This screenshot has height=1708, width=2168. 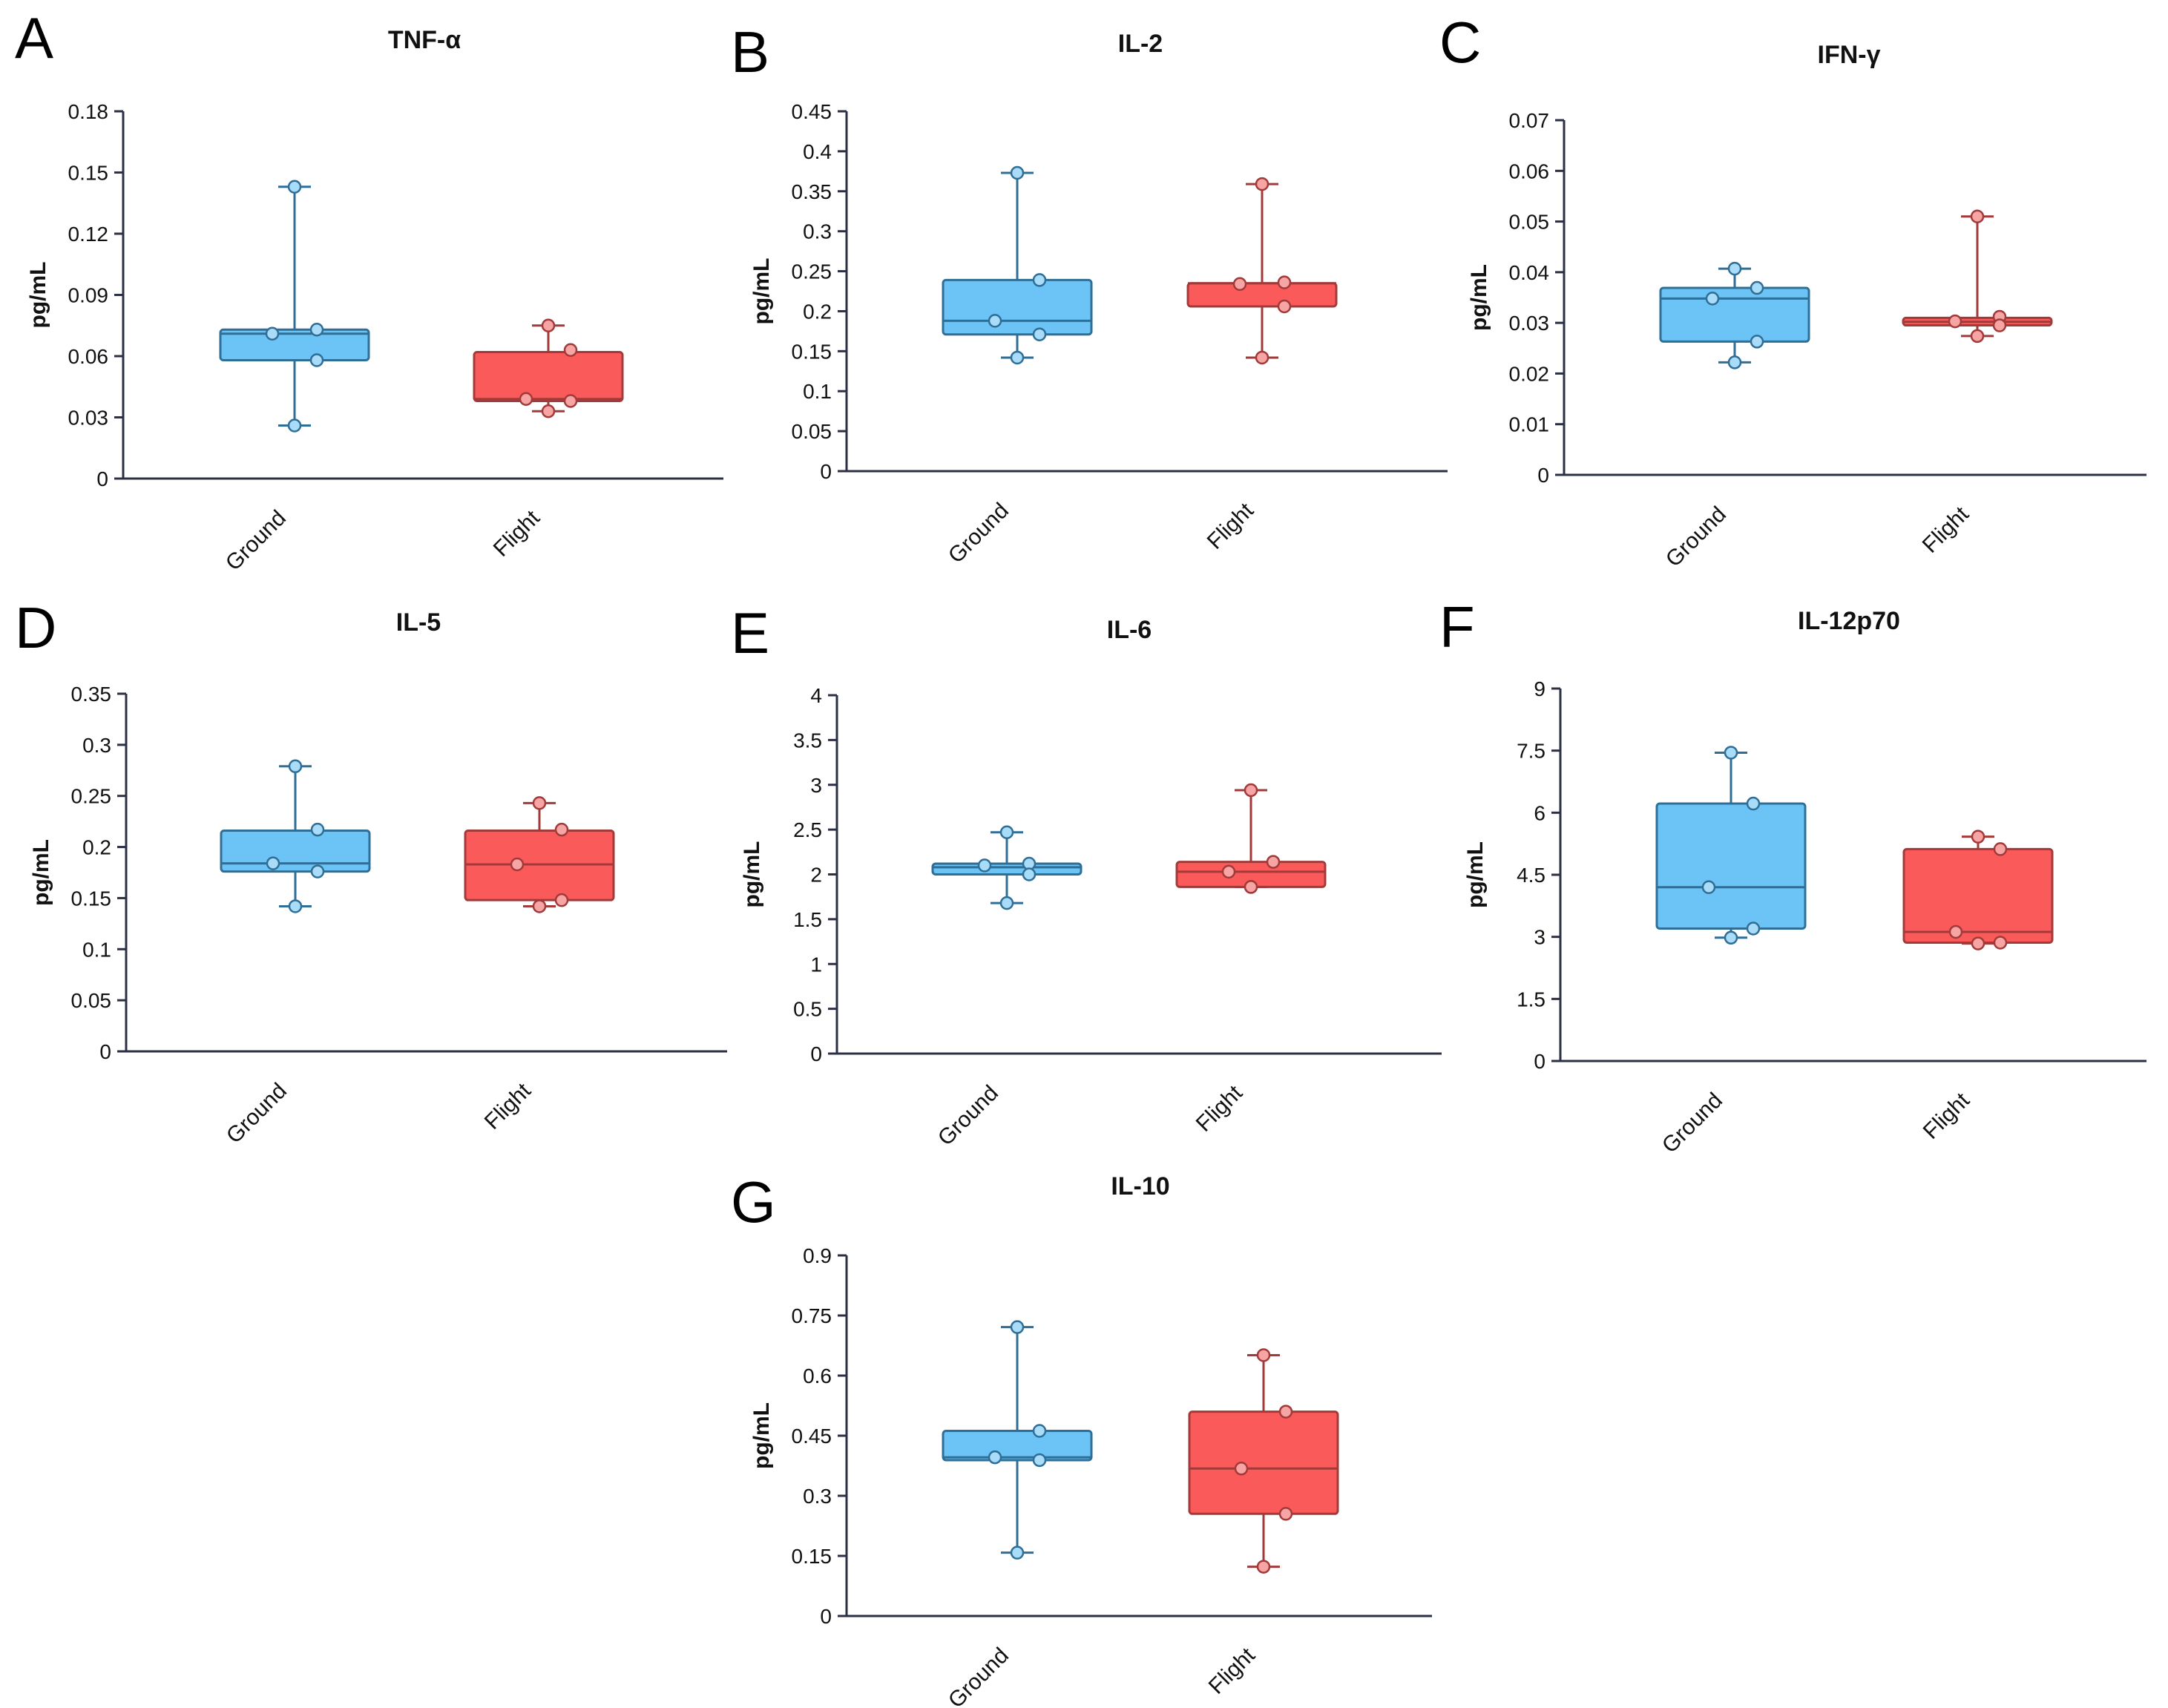 I want to click on chart-title: IL-2, so click(x=1140, y=44).